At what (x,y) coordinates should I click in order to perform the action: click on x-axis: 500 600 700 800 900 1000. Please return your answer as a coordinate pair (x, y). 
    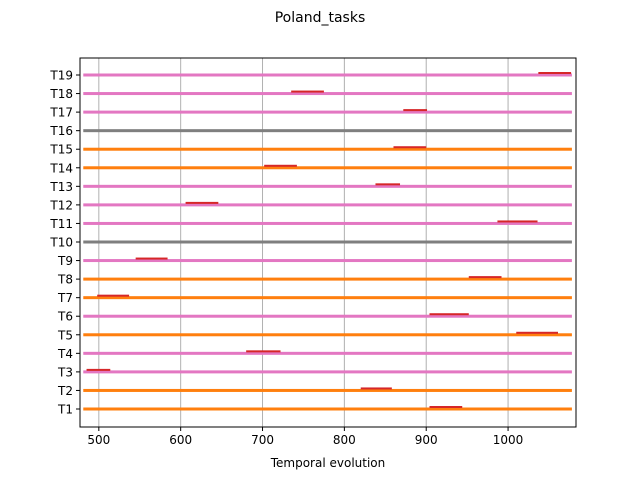
    Looking at the image, I should click on (305, 437).